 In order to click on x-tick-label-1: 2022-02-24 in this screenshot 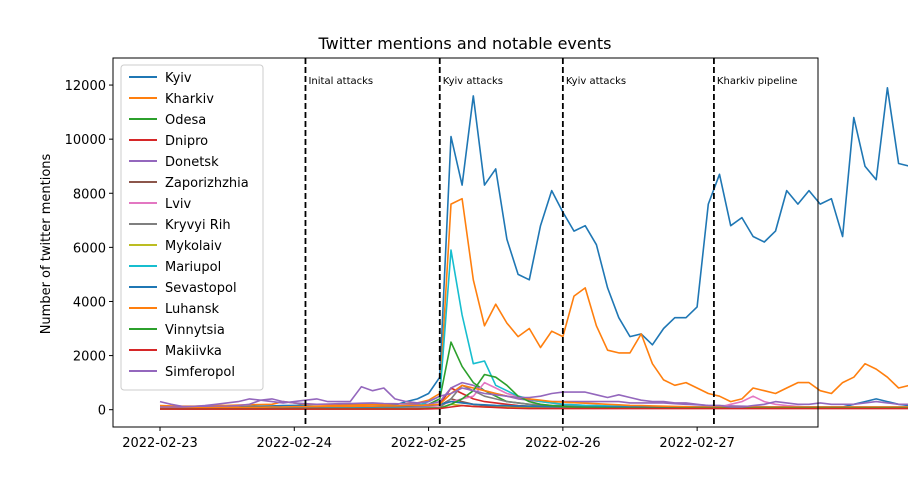, I will do `click(295, 443)`.